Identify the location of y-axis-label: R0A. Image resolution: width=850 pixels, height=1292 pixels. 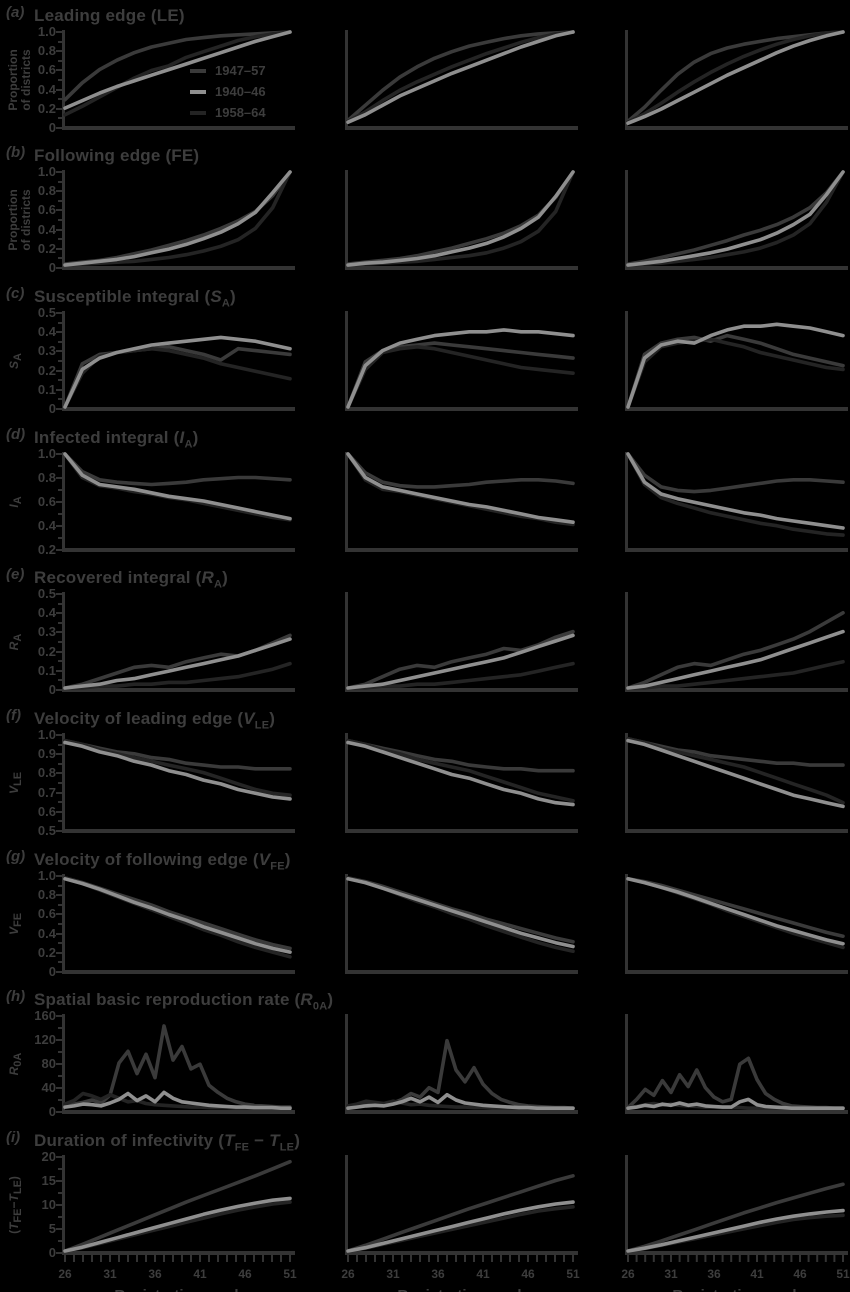
(15, 1064).